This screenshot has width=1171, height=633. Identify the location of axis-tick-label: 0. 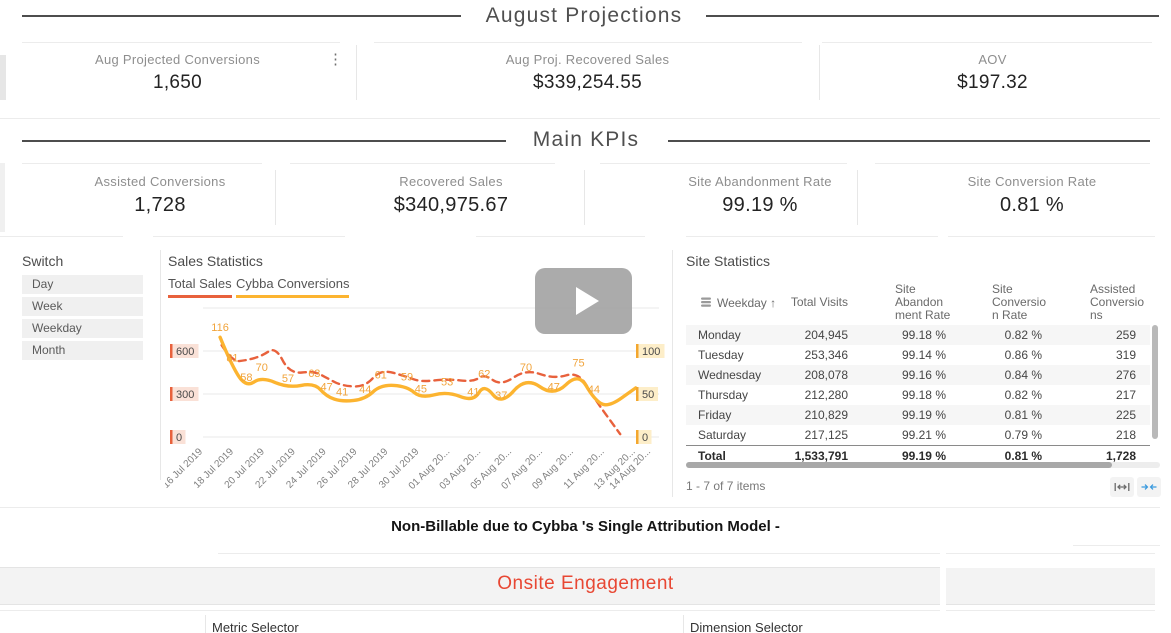
(179, 438).